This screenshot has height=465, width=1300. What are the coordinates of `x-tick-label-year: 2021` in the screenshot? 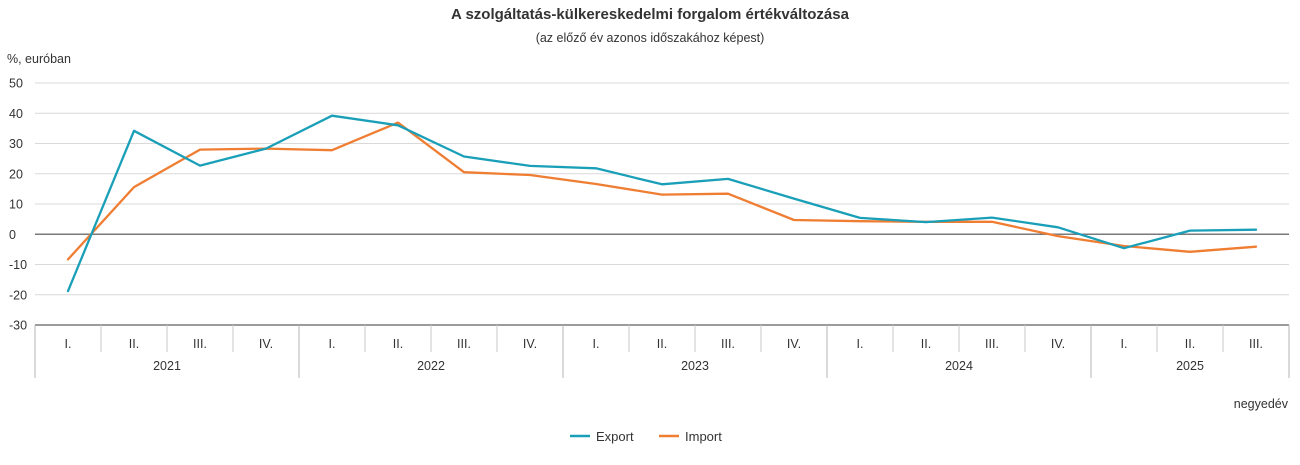 It's located at (167, 366).